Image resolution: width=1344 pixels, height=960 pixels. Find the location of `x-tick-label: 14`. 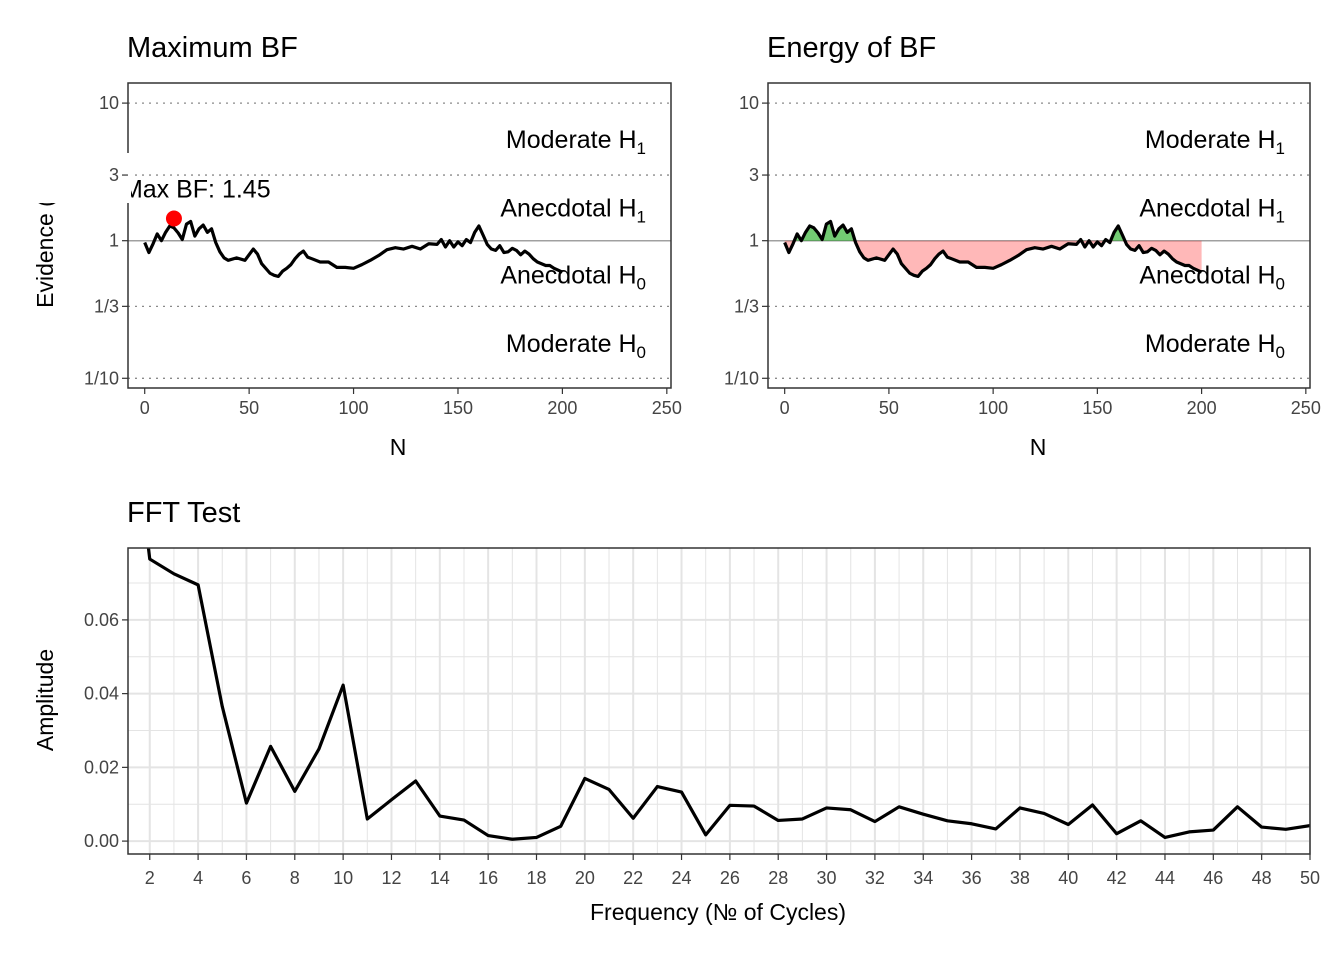

x-tick-label: 14 is located at coordinates (440, 878).